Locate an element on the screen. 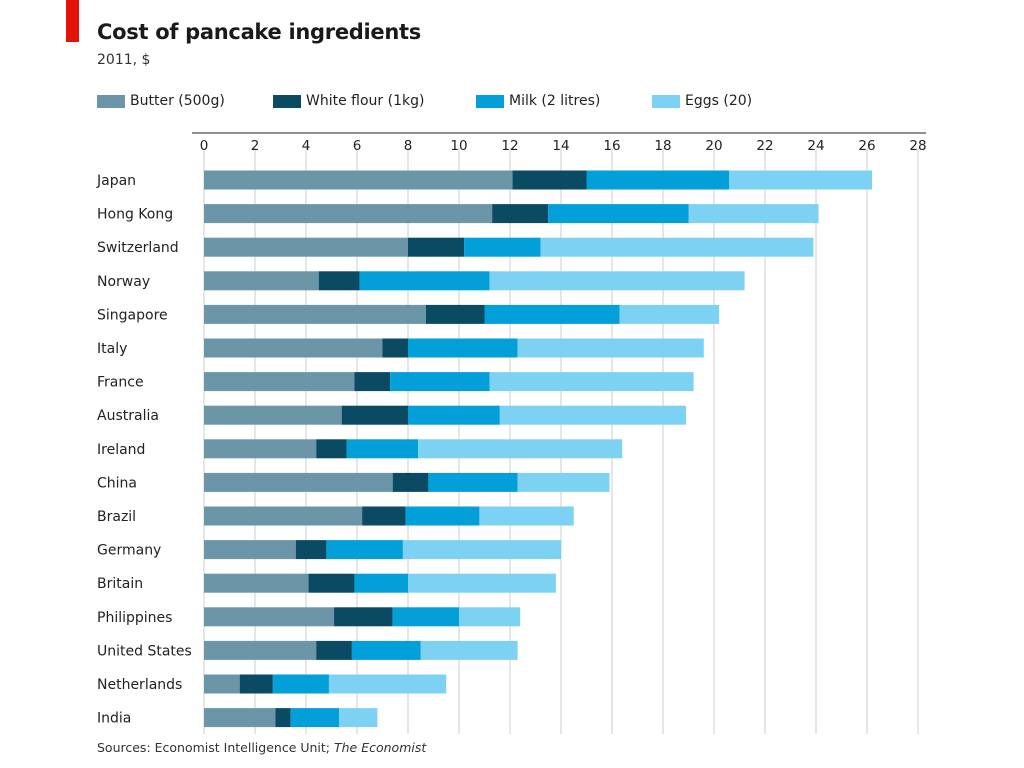 The width and height of the screenshot is (1024, 768). x-tick-label: 16 is located at coordinates (611, 146).